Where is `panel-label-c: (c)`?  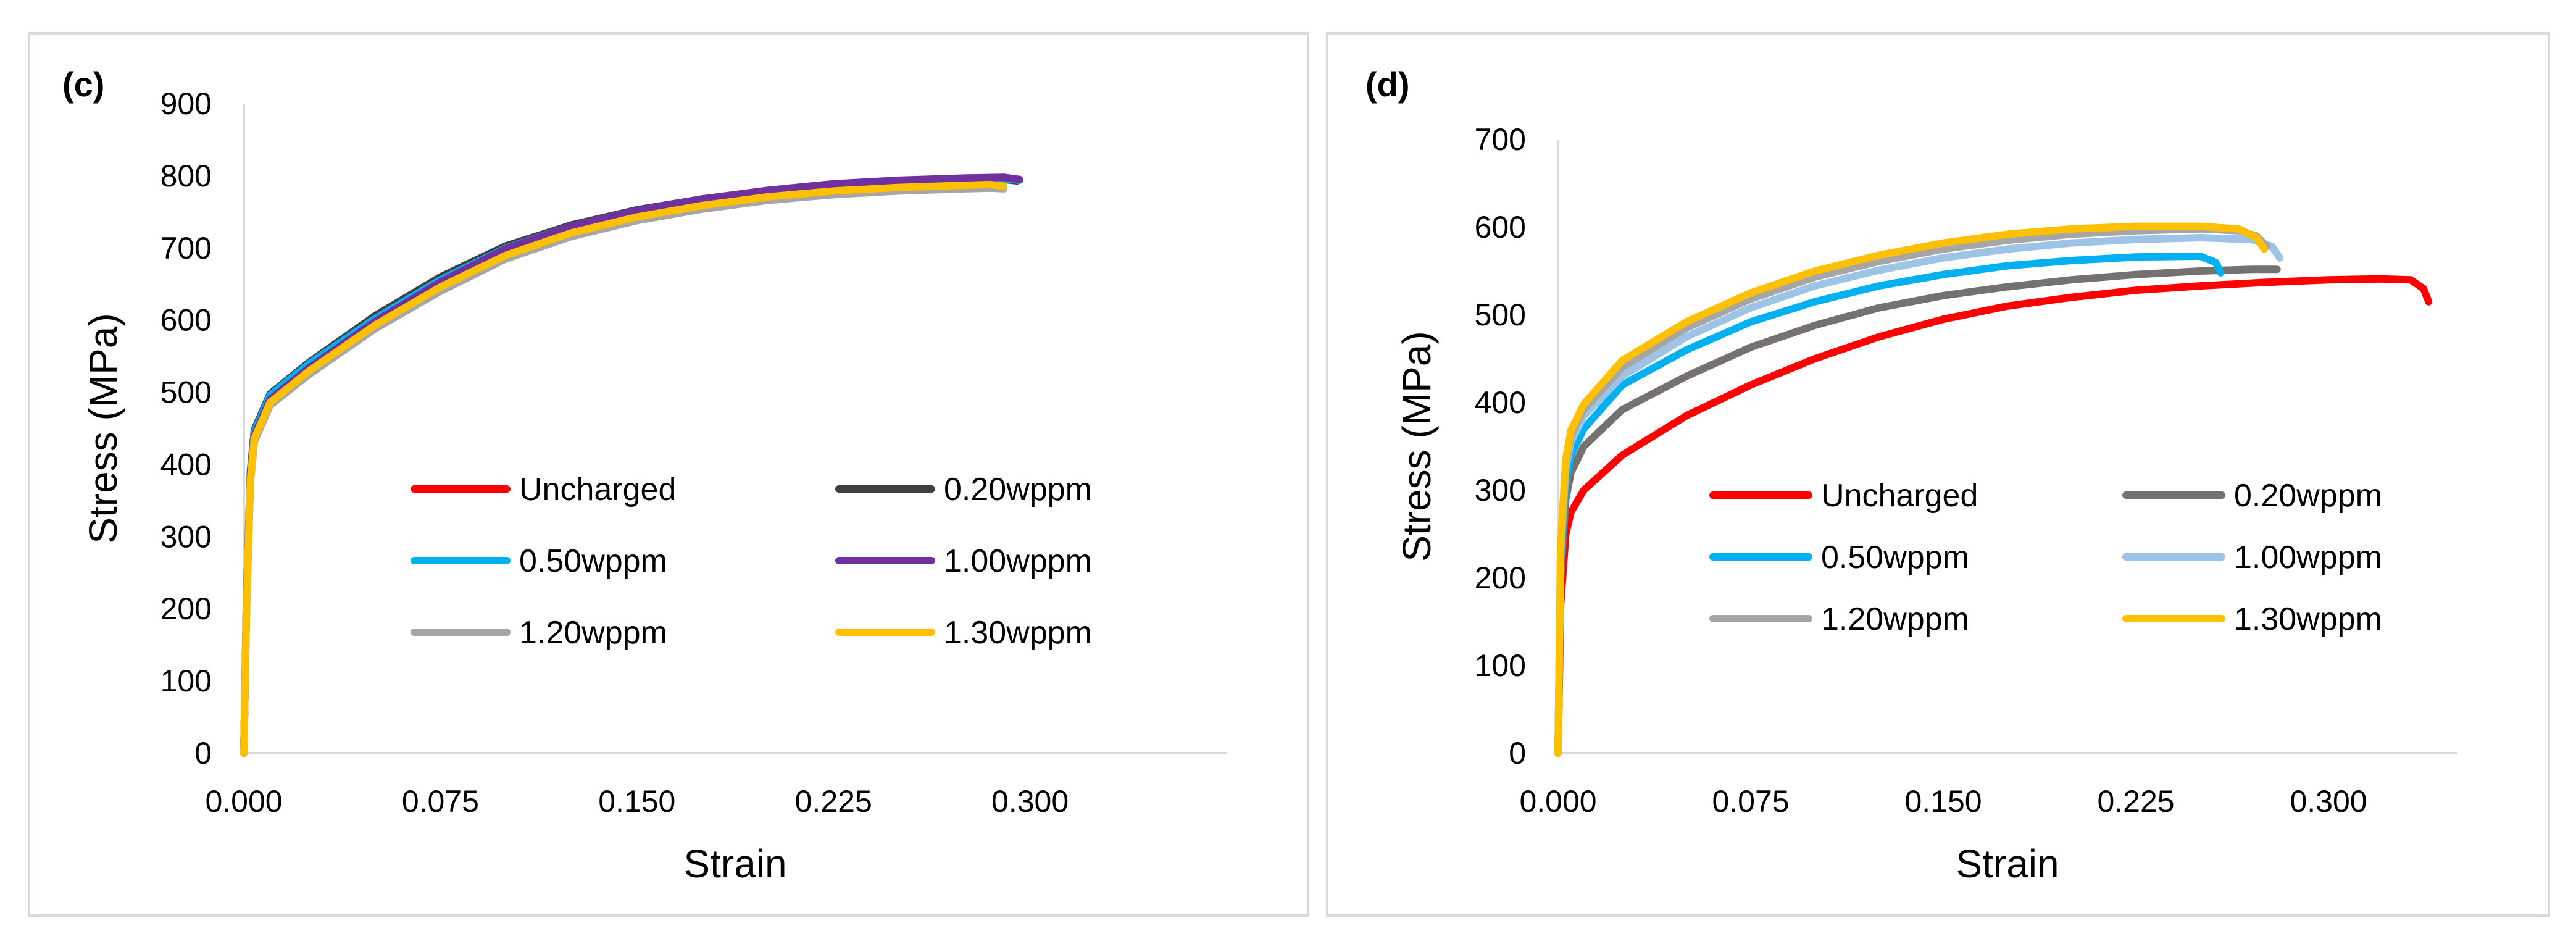 panel-label-c: (c) is located at coordinates (83, 84).